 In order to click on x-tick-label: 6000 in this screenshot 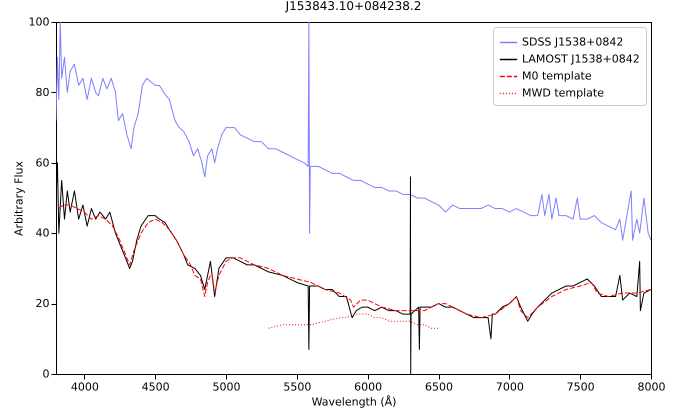, I will do `click(368, 387)`.